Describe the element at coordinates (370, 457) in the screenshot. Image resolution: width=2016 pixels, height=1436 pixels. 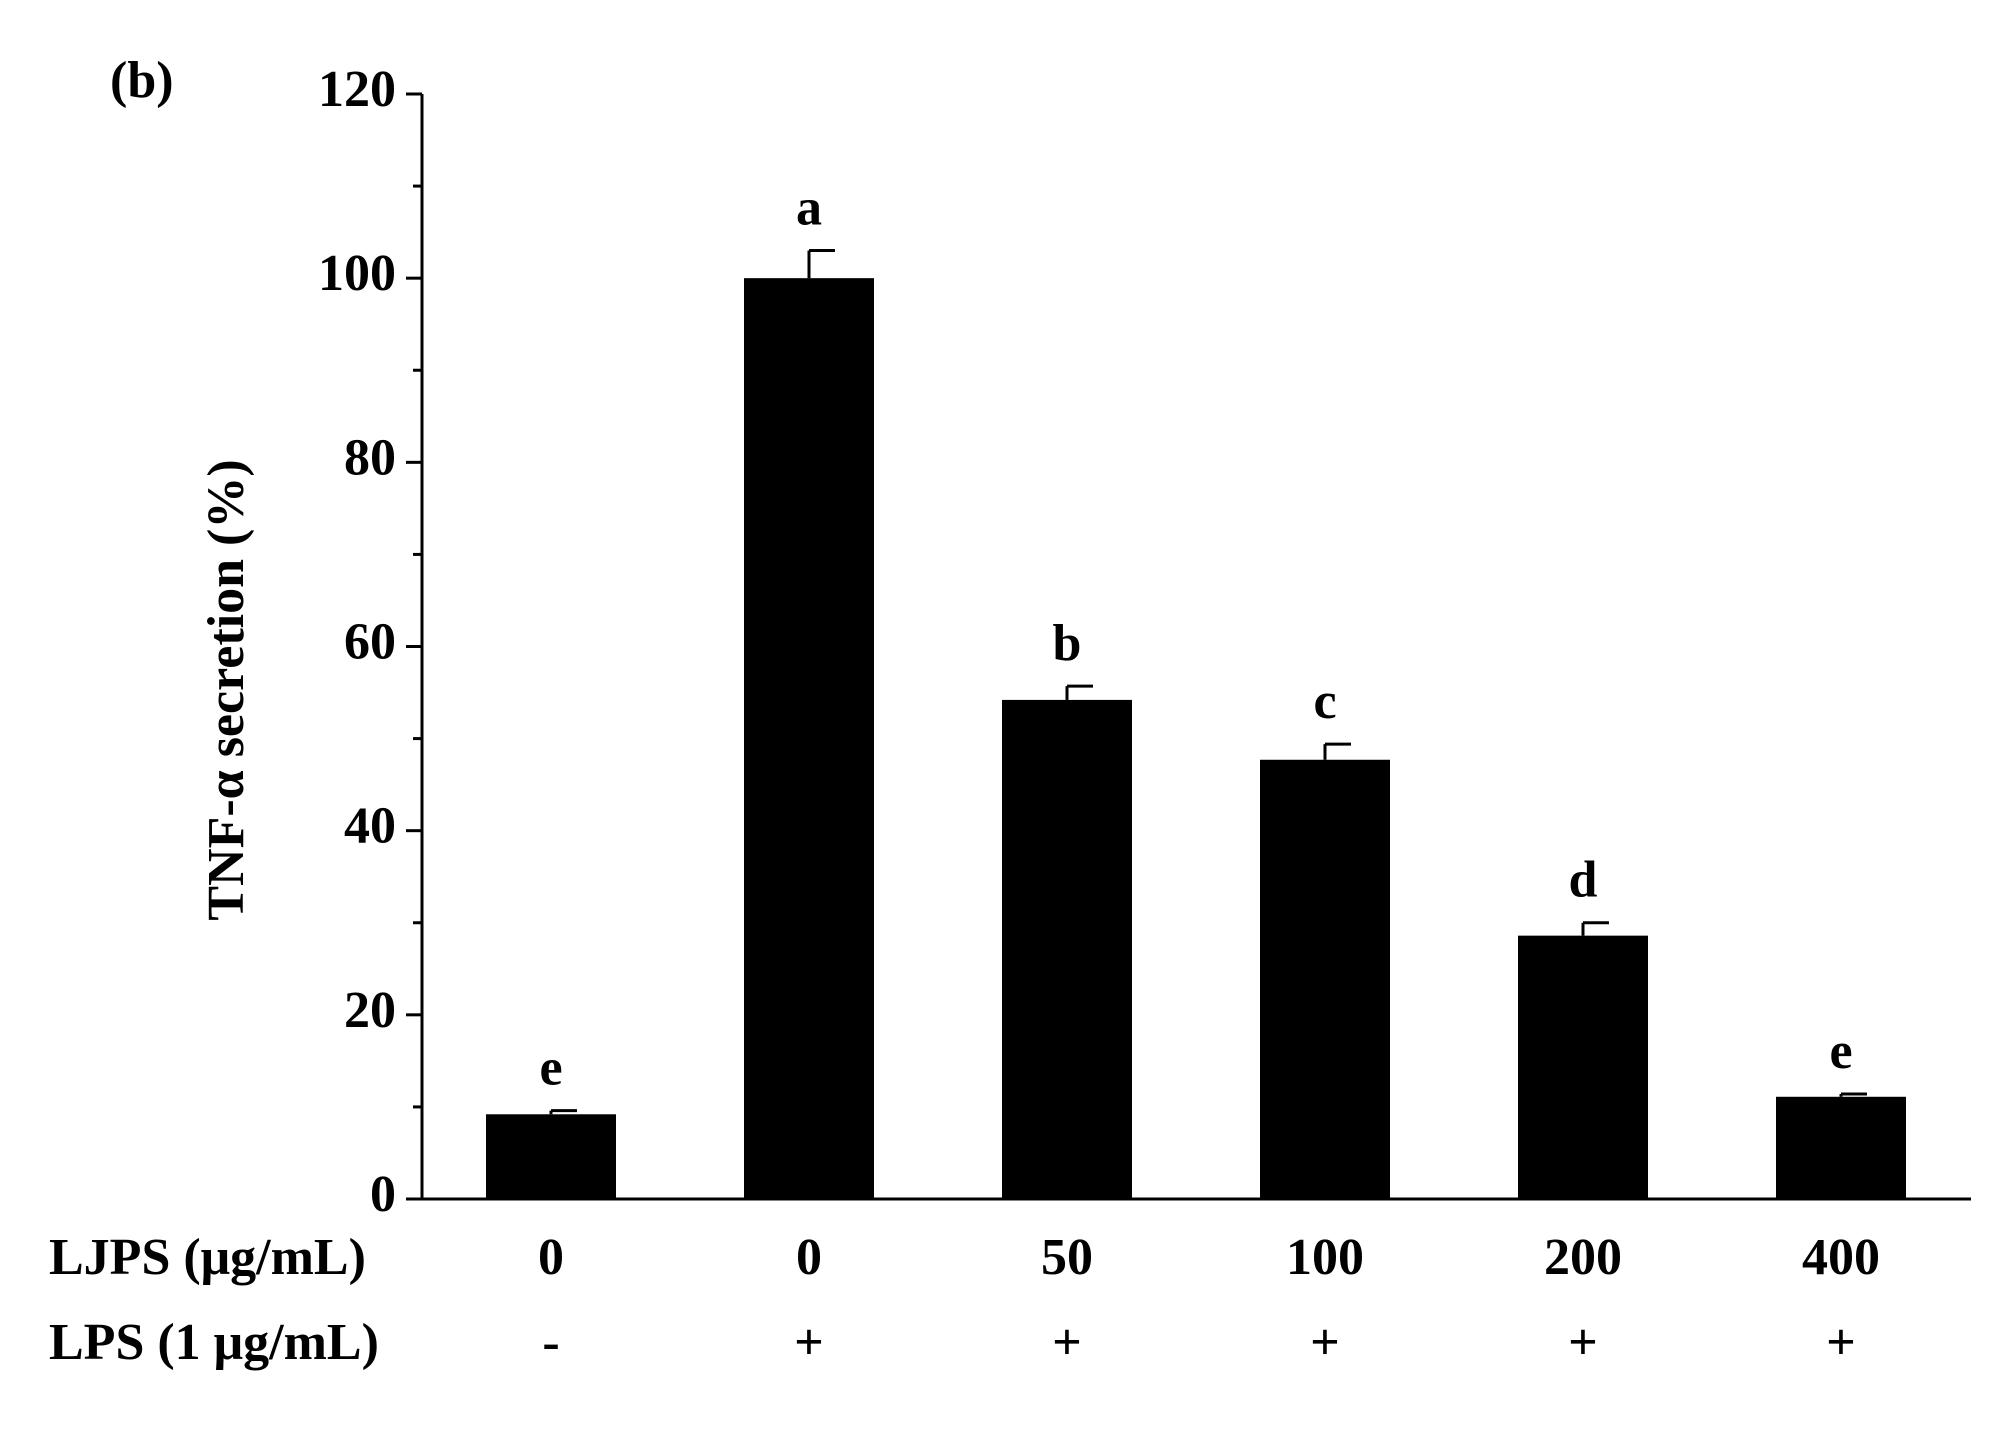
I see `y-tick-label: 80` at that location.